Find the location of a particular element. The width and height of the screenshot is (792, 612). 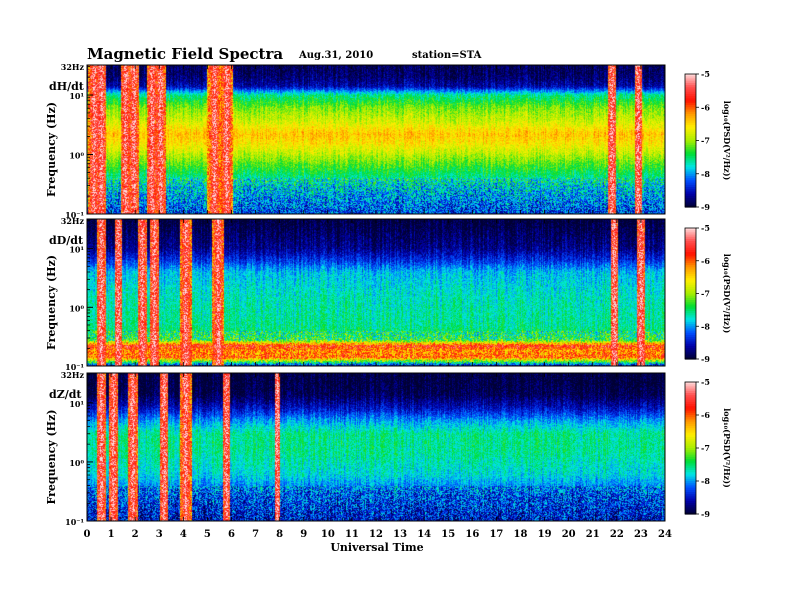

colorbar-2: -5 -6 -7 -8 -9 log₁₀(PSD(V²/Hz)) is located at coordinates (708, 448).